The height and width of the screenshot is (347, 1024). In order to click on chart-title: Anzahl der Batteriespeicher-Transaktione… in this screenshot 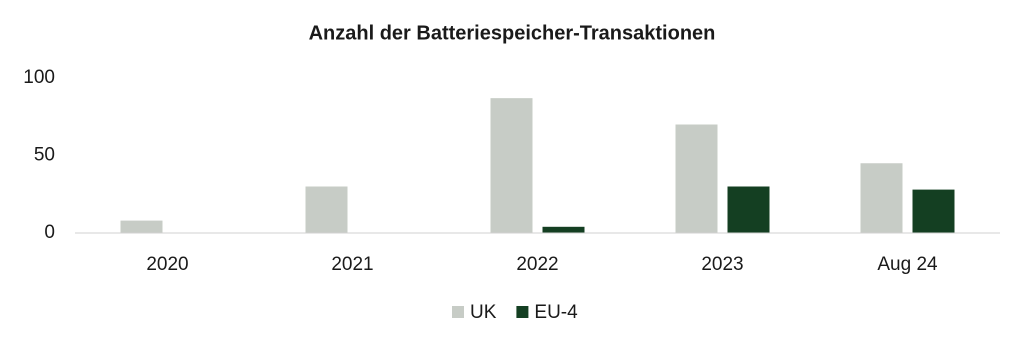, I will do `click(512, 33)`.